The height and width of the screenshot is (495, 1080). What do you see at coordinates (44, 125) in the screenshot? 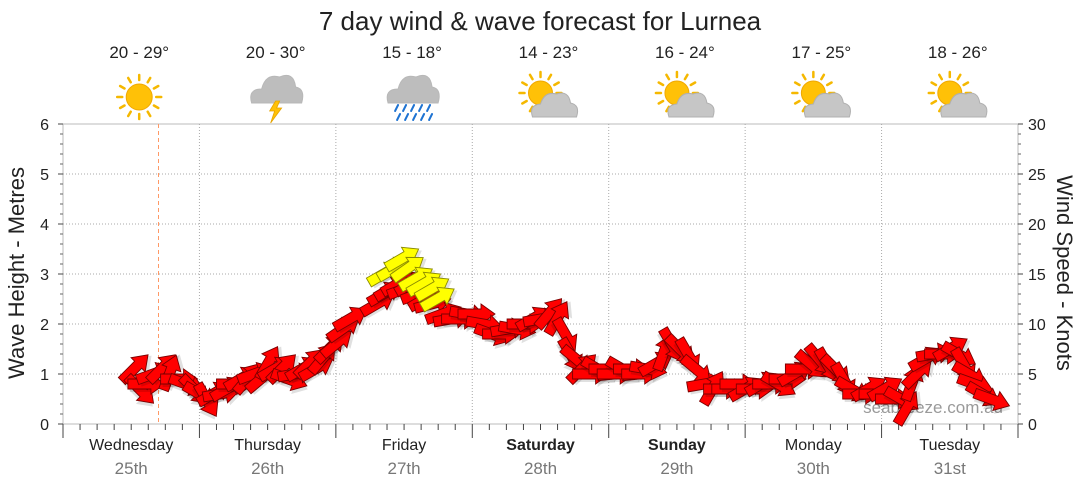
I see `y-left-tick-label: 6` at bounding box center [44, 125].